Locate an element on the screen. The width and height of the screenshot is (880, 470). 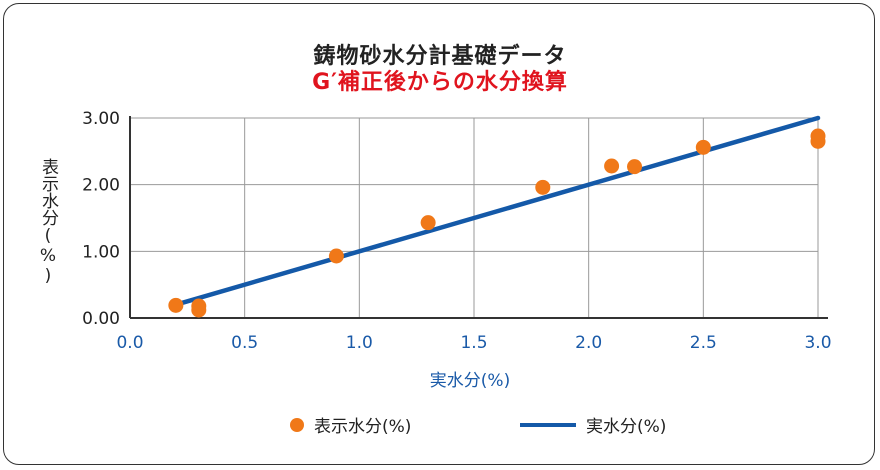
legend: 表示水分(%) 実水分(%) is located at coordinates (440, 424).